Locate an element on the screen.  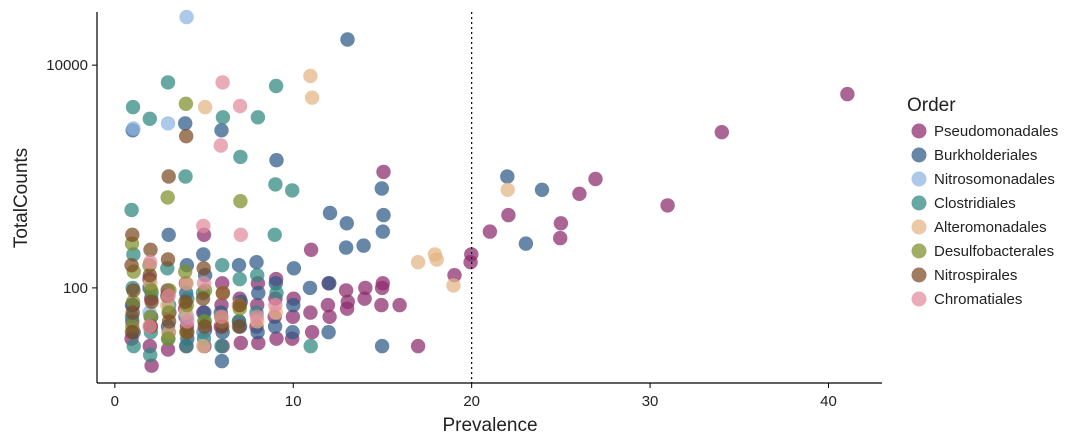
legend-label: Clostridiales is located at coordinates (975, 203).